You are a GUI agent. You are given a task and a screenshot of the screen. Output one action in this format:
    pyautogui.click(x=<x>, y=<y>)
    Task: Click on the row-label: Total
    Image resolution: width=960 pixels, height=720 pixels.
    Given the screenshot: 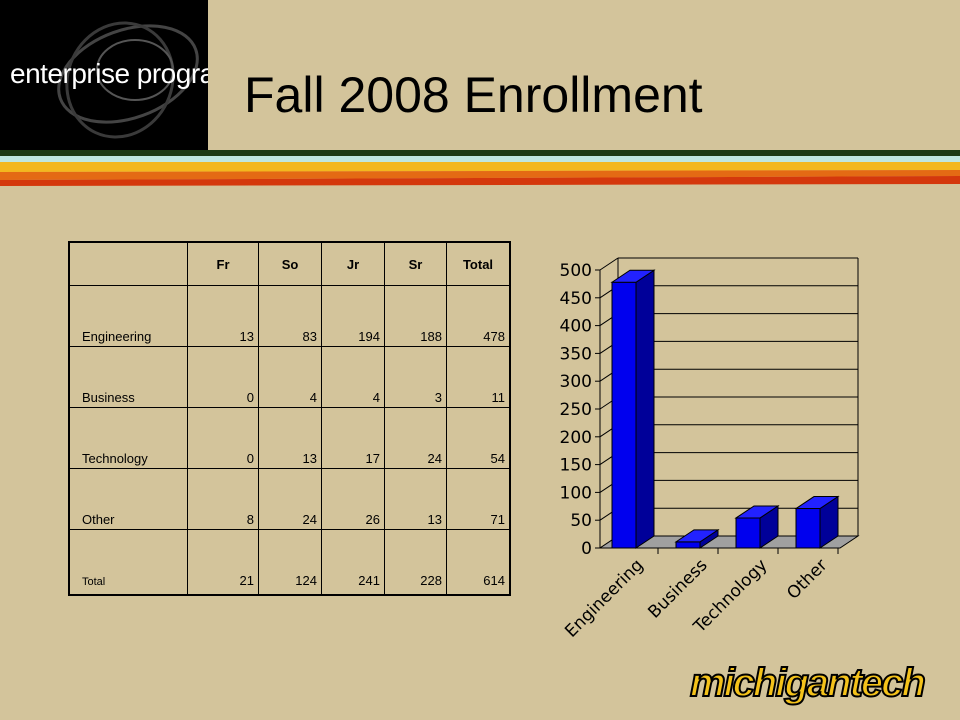 What is the action you would take?
    pyautogui.click(x=128, y=562)
    